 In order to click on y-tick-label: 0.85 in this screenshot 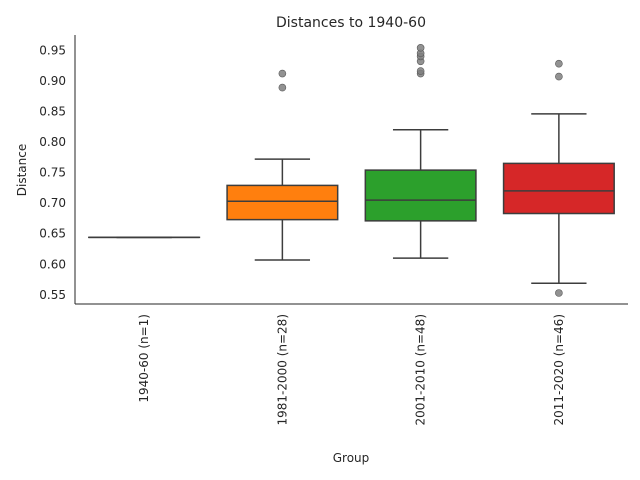, I will do `click(52, 111)`.